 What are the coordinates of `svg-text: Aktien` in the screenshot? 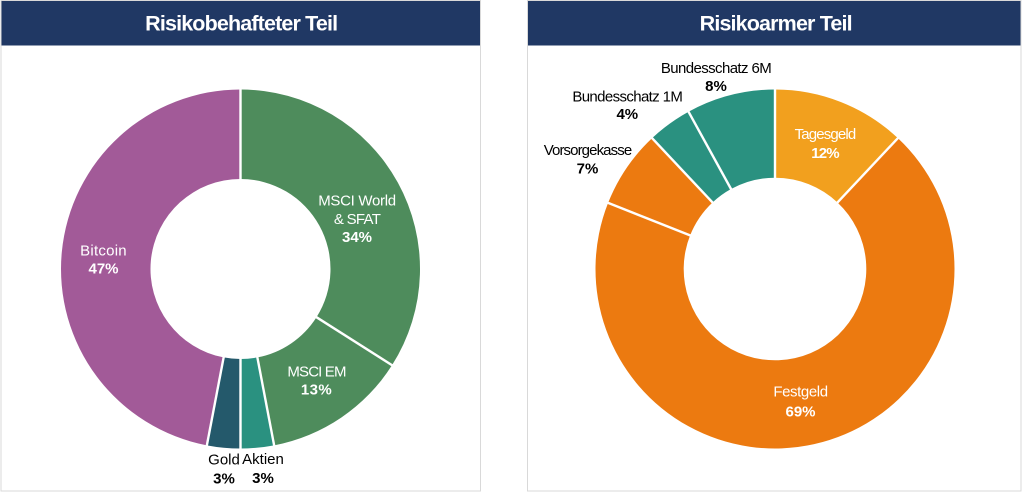 It's located at (263, 459).